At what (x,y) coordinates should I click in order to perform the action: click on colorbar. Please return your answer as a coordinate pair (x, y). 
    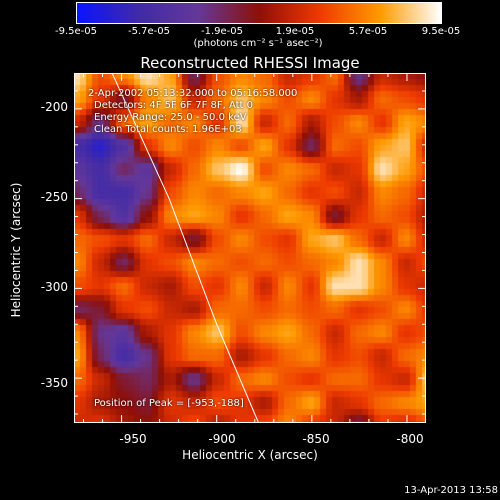
    Looking at the image, I should click on (259, 13).